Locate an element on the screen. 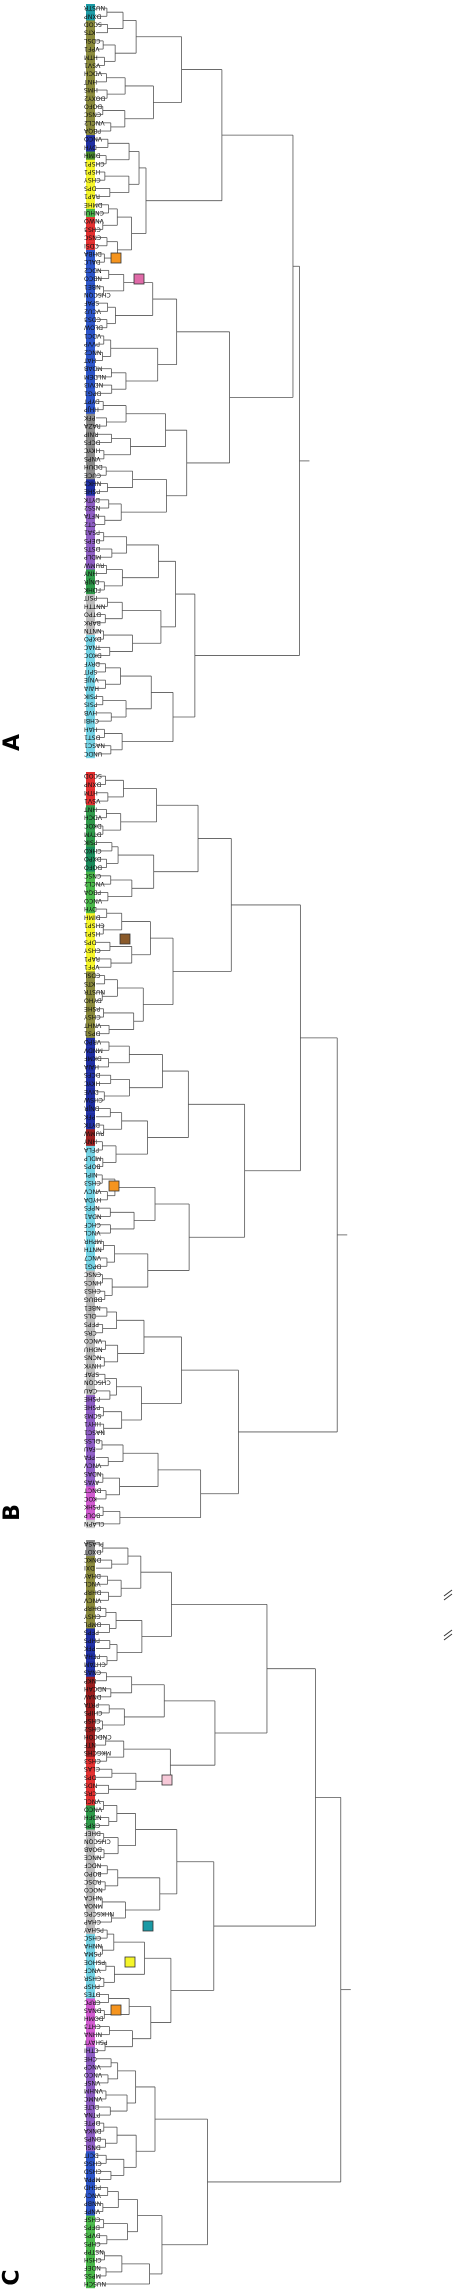 The width and height of the screenshot is (474, 2296). tip-label: CHIPS is located at coordinates (93, 1712).